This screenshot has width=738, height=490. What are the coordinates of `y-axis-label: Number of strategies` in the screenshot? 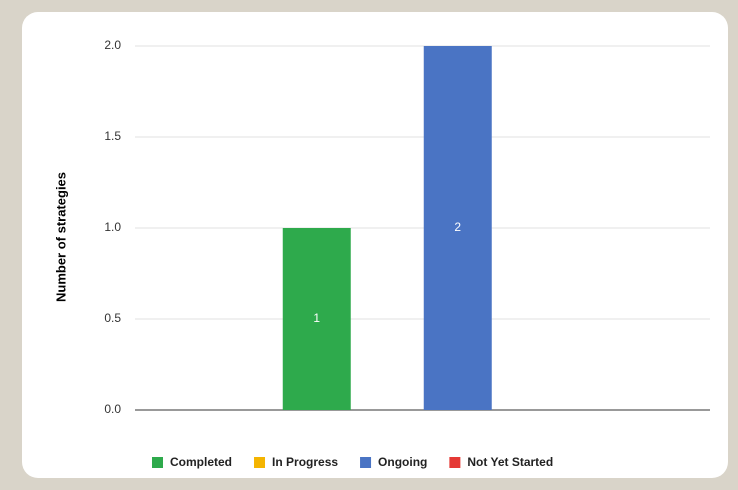 It's located at (60, 237).